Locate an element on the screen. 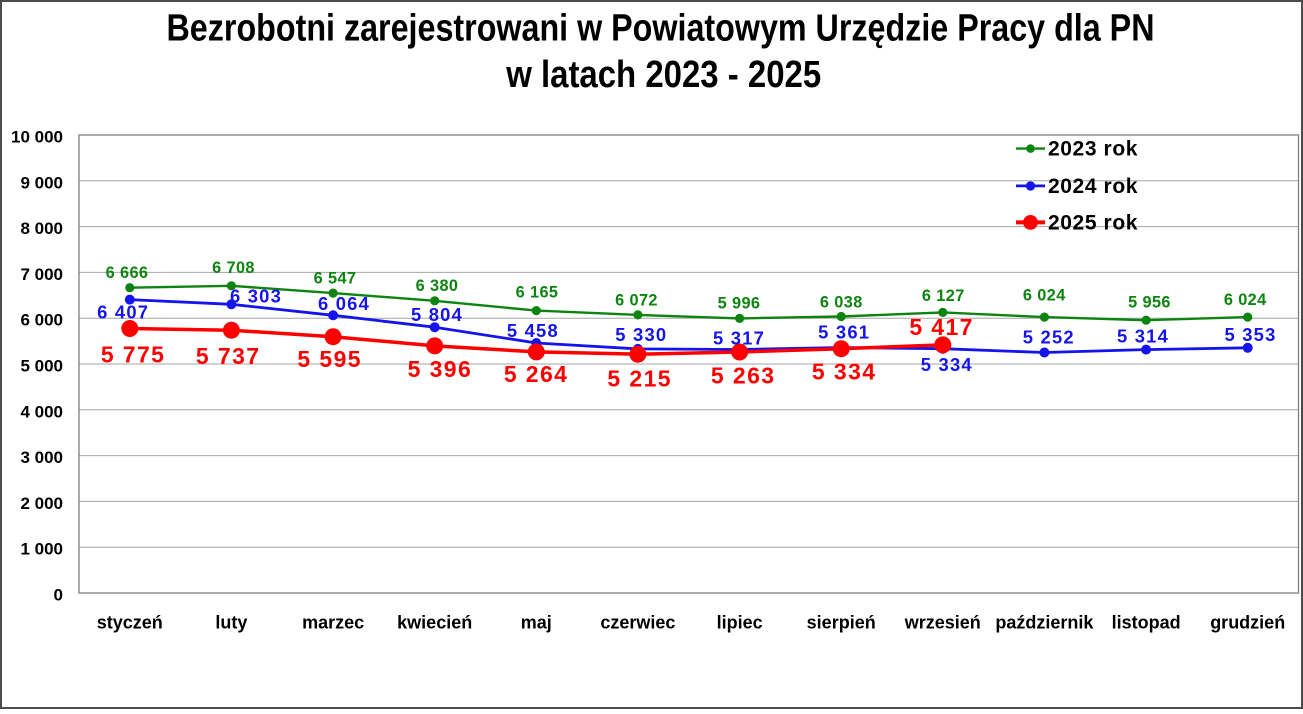  svg-text: październik is located at coordinates (1044, 623).